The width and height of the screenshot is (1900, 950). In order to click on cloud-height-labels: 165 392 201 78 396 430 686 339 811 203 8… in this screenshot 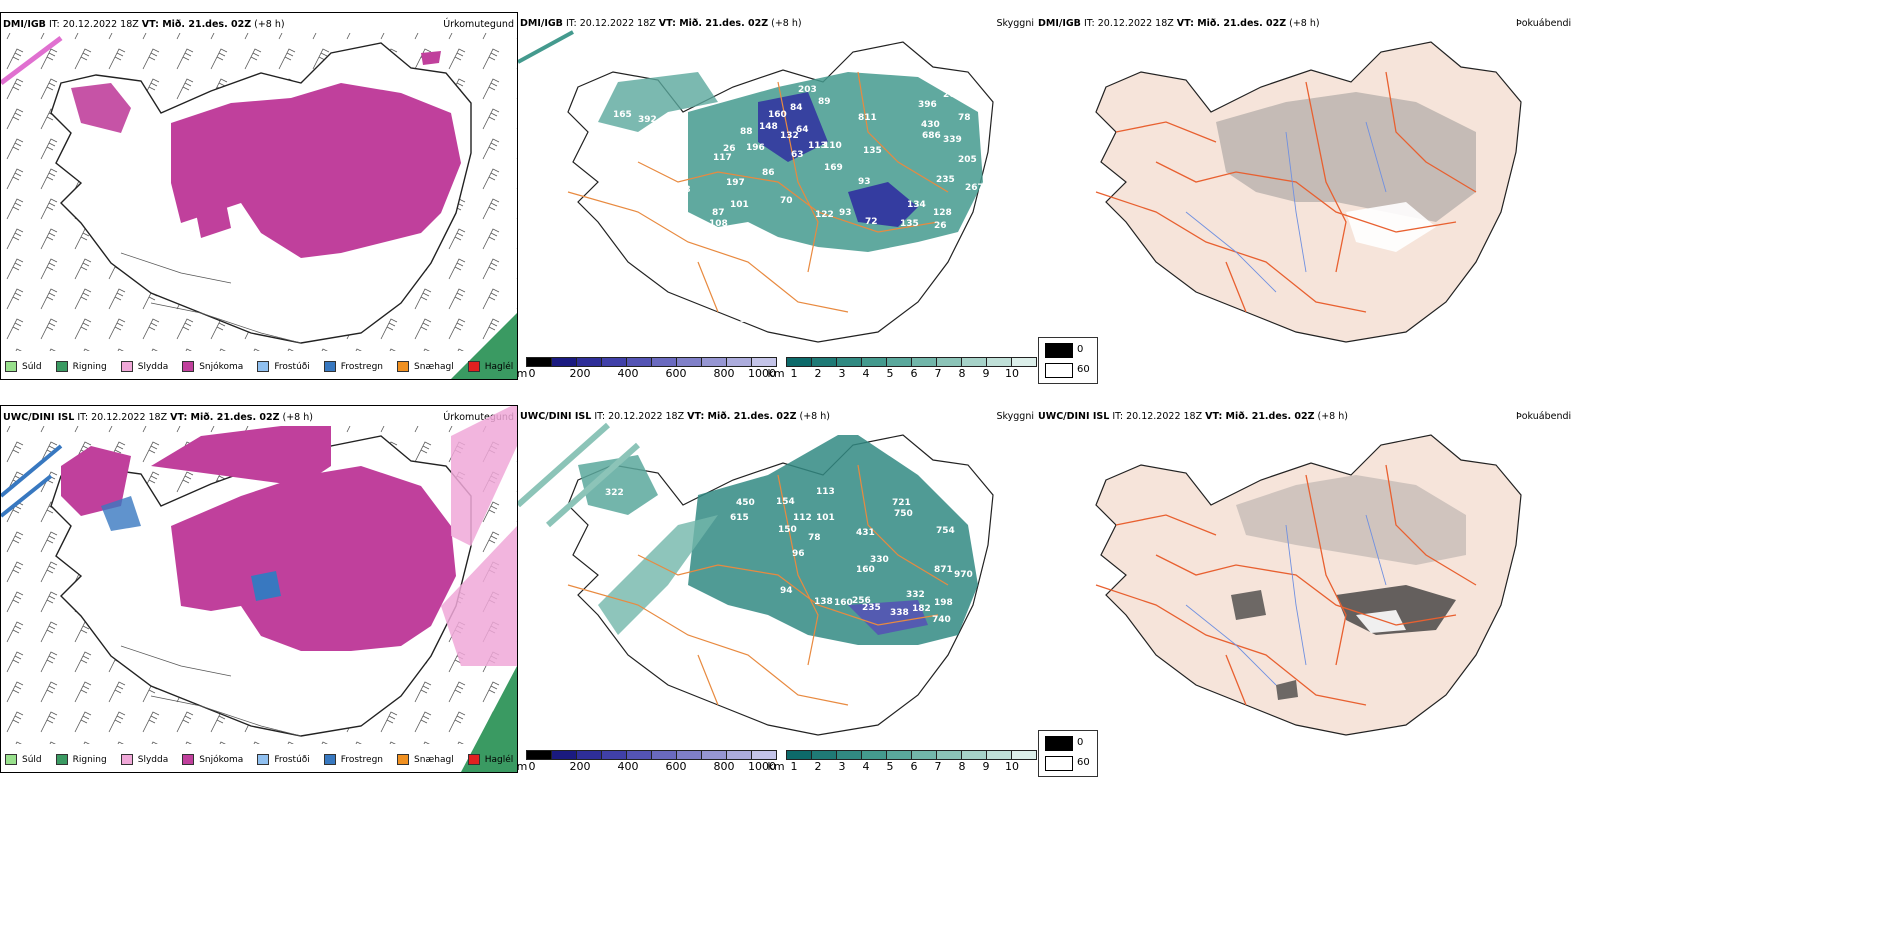, I will do `click(798, 205)`.